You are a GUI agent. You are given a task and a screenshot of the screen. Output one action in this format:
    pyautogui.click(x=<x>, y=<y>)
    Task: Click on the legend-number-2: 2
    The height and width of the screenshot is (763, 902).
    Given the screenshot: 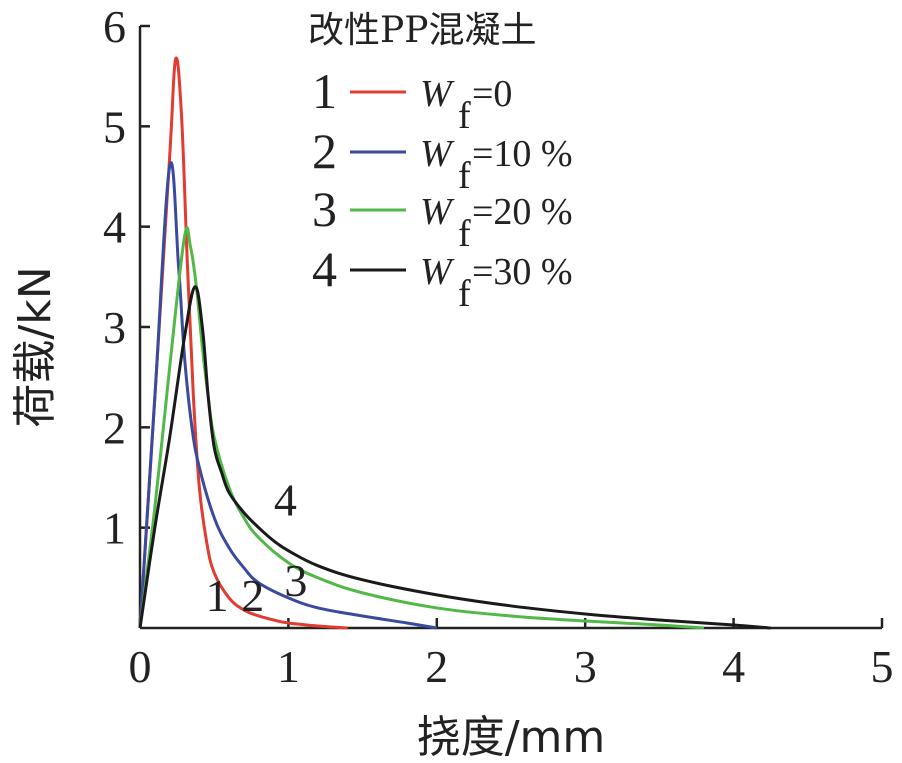 What is the action you would take?
    pyautogui.click(x=324, y=151)
    